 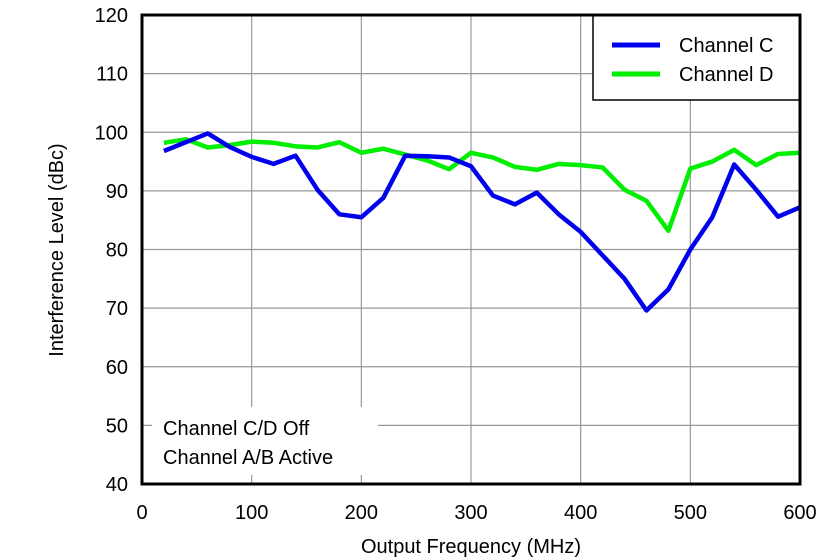 What do you see at coordinates (265, 441) in the screenshot?
I see `annotation-box` at bounding box center [265, 441].